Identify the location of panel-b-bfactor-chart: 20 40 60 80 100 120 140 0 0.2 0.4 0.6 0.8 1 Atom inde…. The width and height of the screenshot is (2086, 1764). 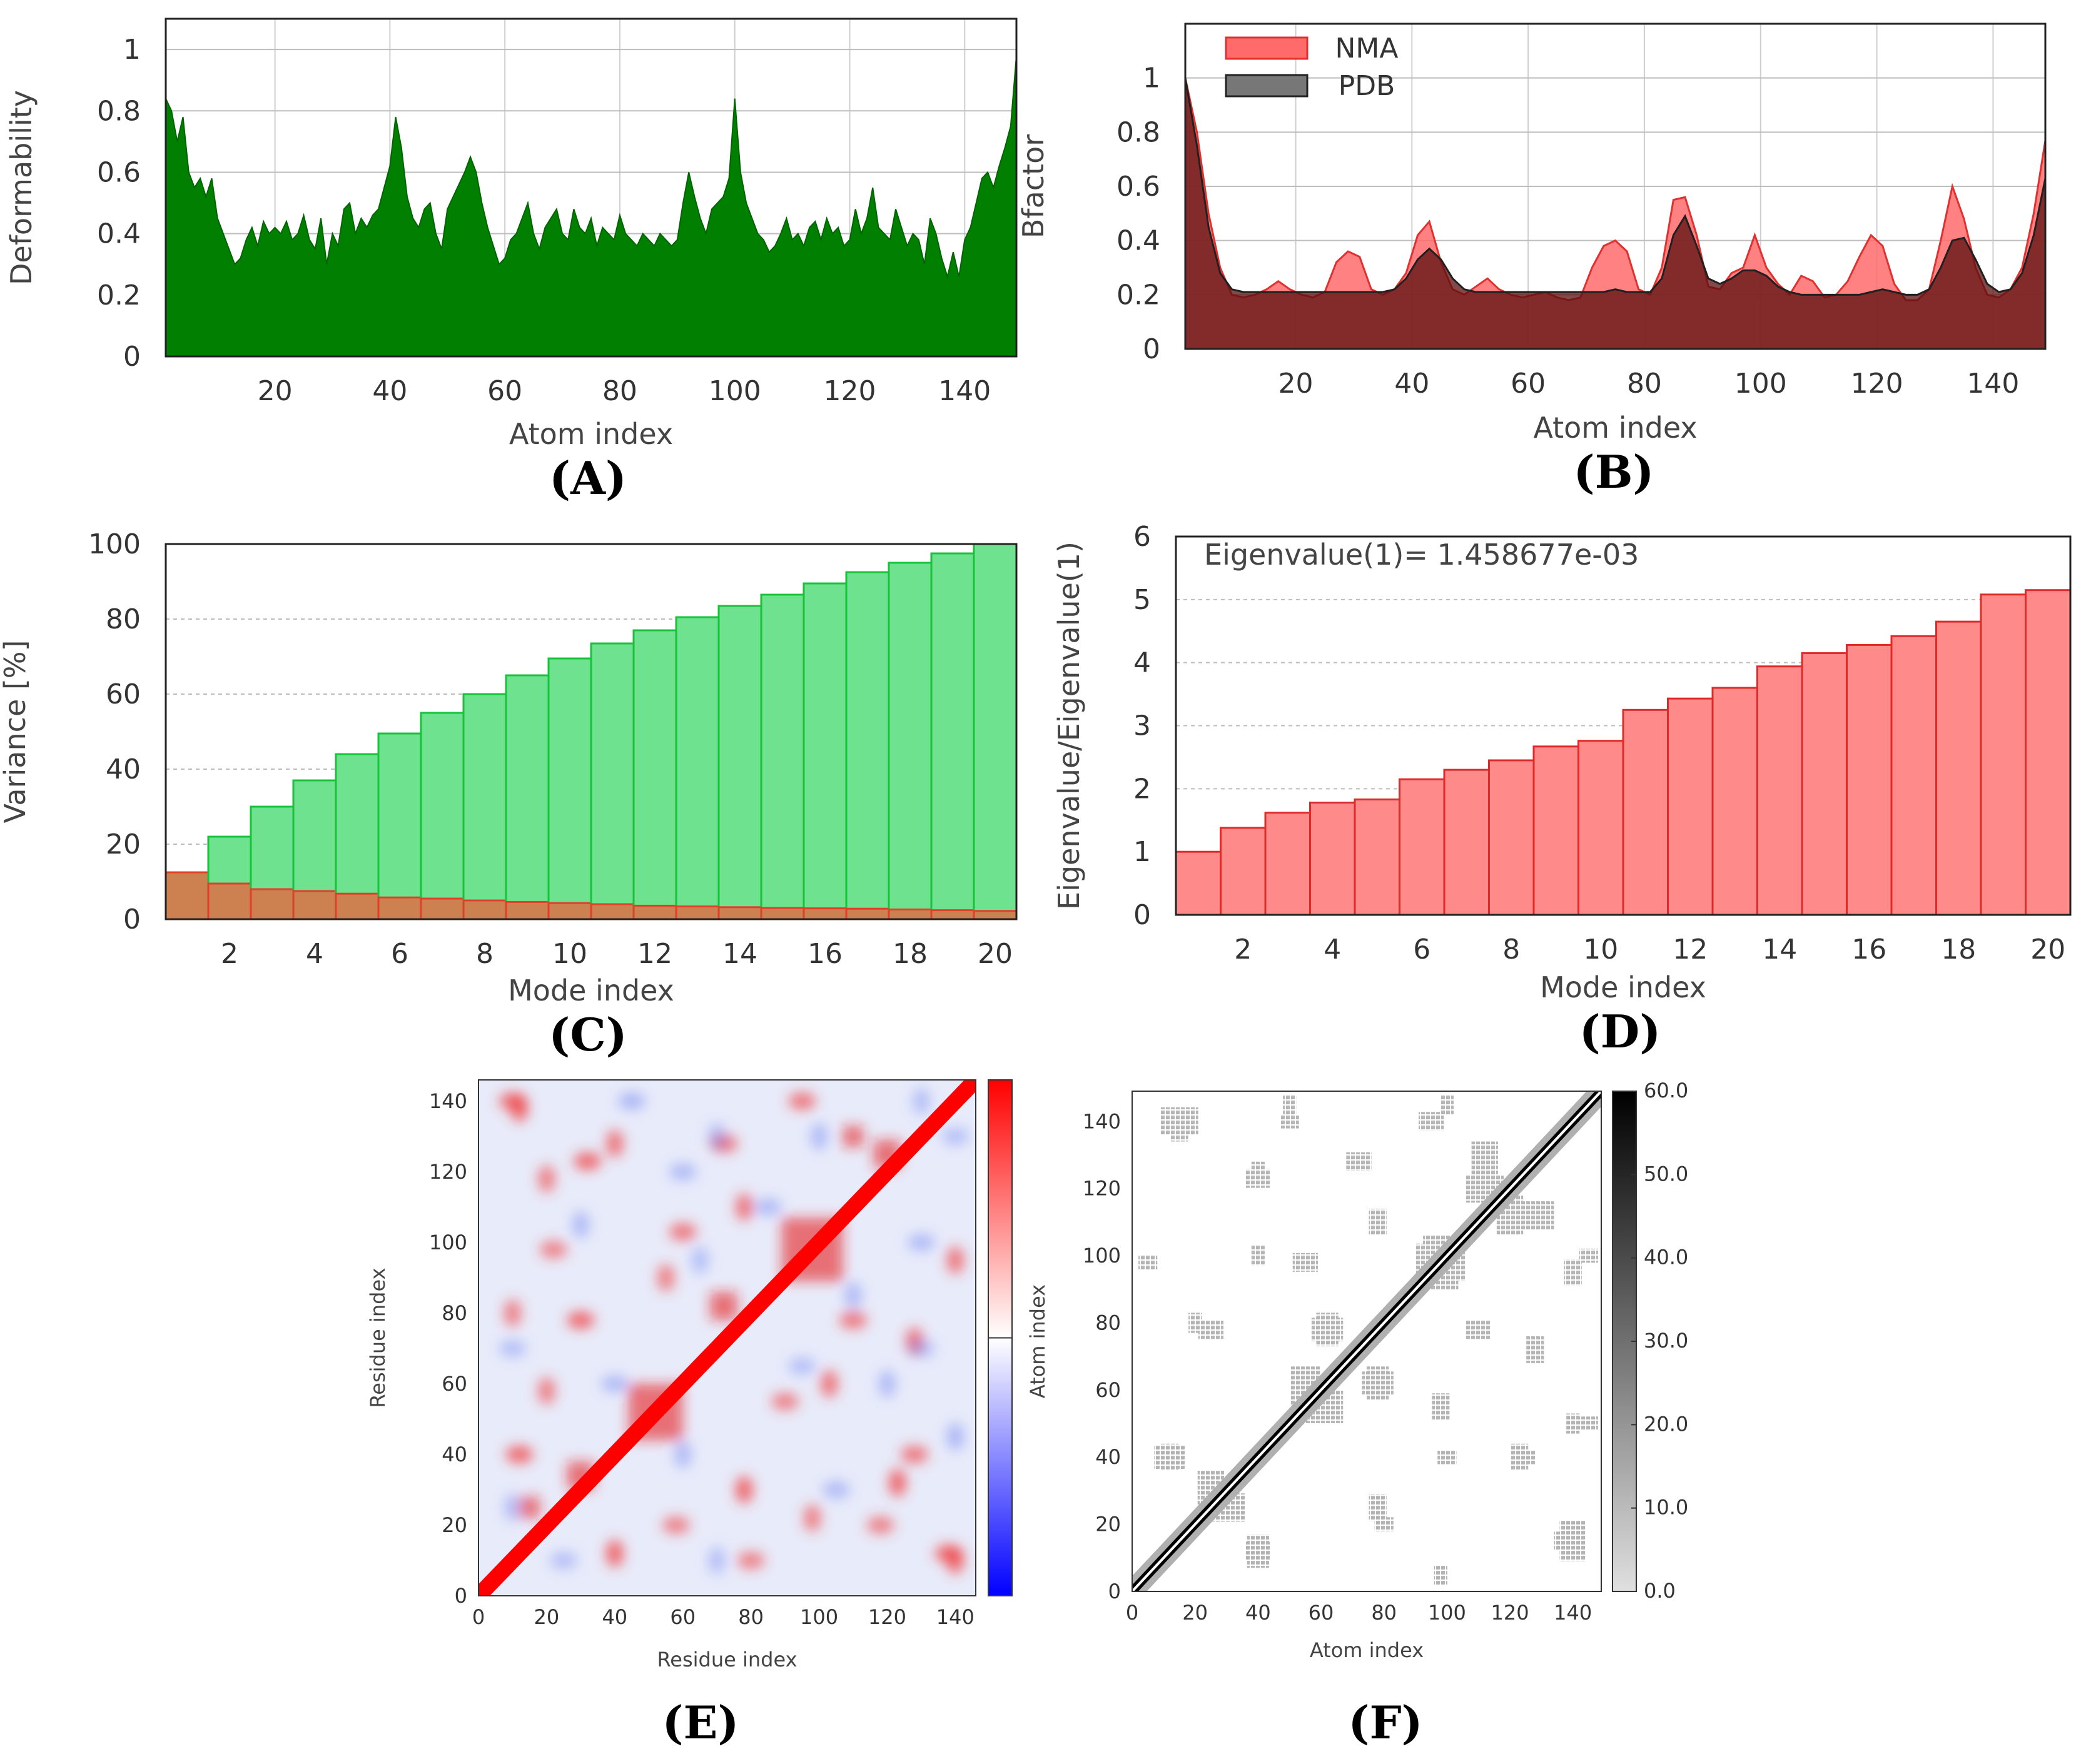
(1531, 260).